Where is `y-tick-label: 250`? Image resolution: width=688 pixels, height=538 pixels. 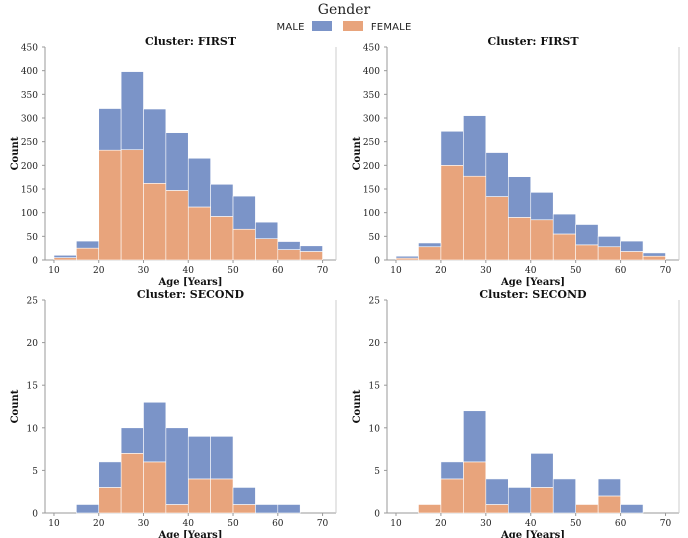
y-tick-label: 250 is located at coordinates (29, 143).